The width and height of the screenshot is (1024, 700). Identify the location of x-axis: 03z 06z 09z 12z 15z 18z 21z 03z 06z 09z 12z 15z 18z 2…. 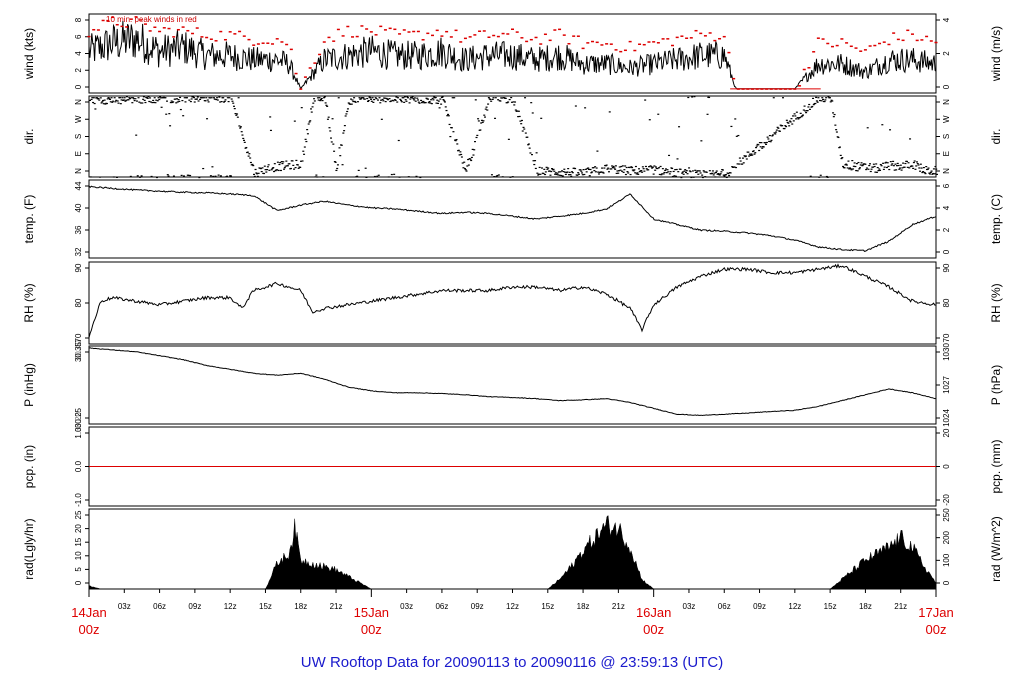
(512, 613).